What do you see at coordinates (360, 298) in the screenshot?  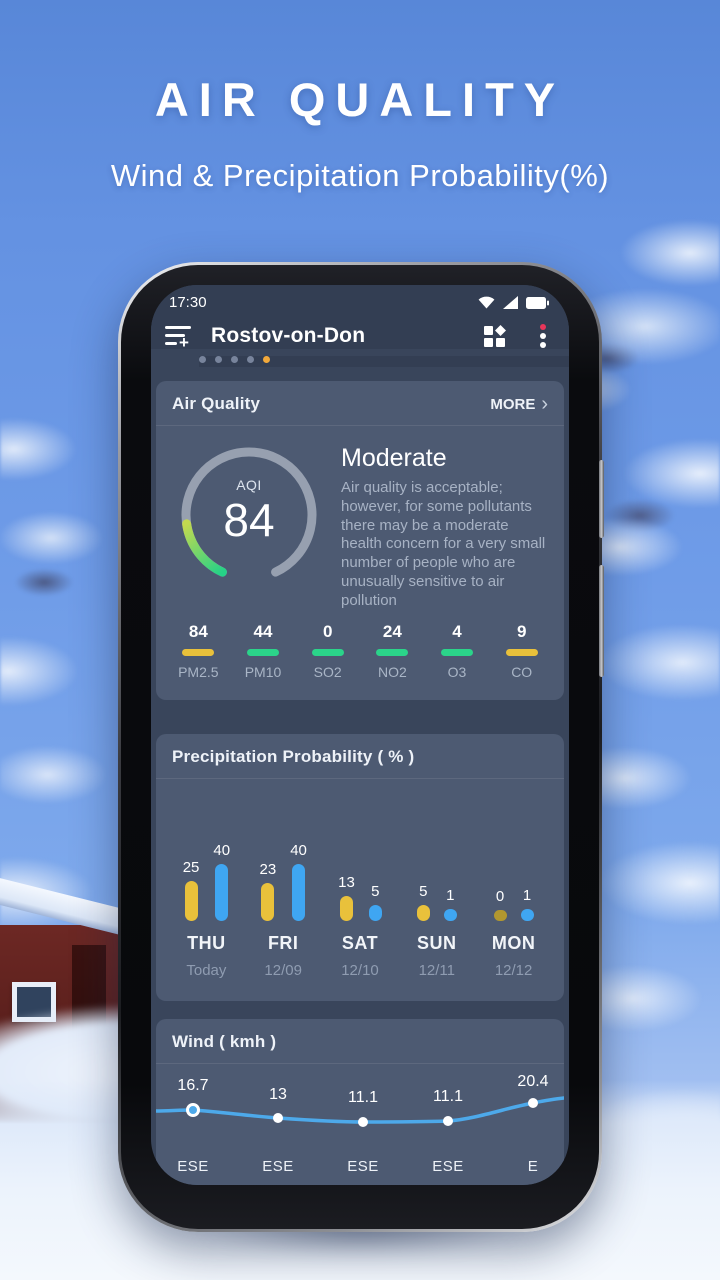 I see `status-bar: 17:30` at bounding box center [360, 298].